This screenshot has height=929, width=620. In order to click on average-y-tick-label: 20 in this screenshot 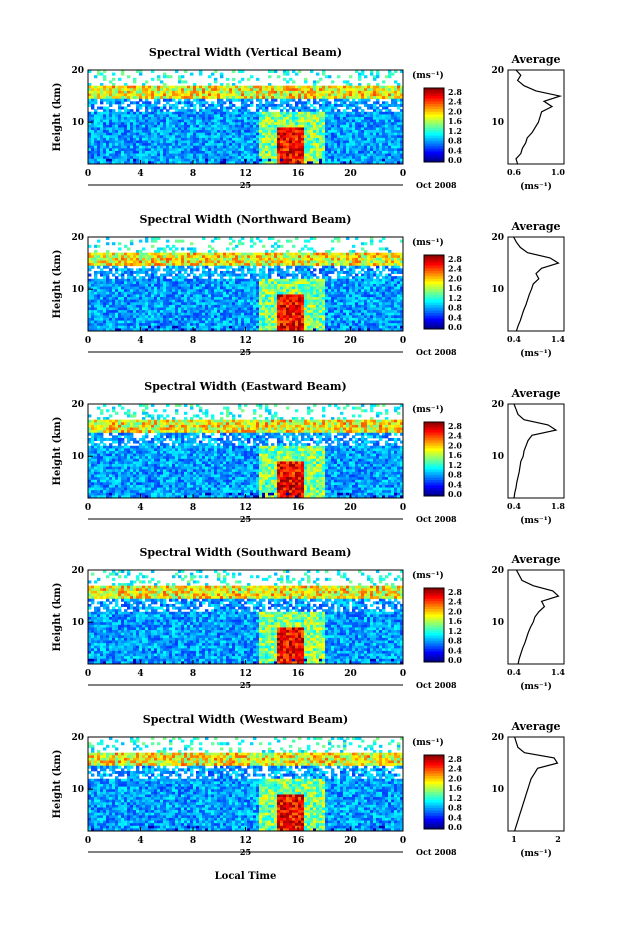, I will do `click(497, 738)`.